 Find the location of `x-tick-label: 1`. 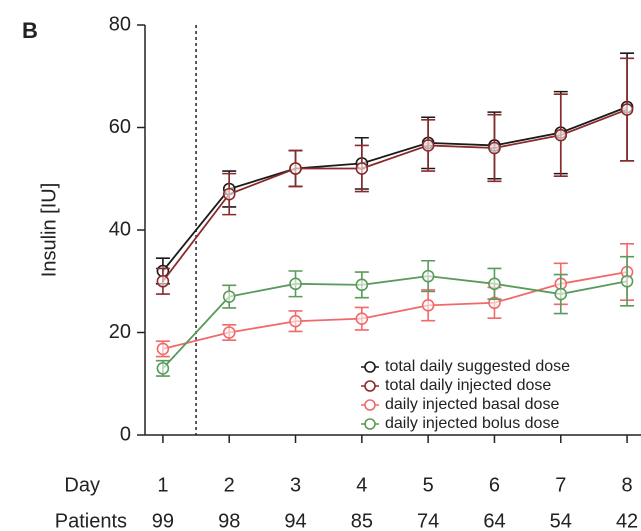

x-tick-label: 1 is located at coordinates (162, 485).